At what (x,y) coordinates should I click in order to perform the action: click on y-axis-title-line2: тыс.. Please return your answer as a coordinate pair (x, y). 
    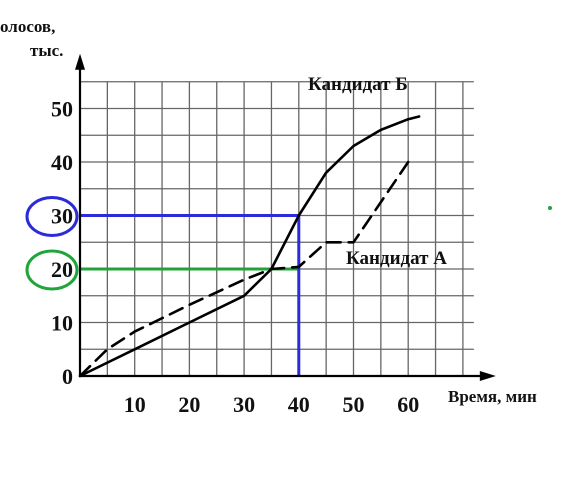
    Looking at the image, I should click on (46, 50).